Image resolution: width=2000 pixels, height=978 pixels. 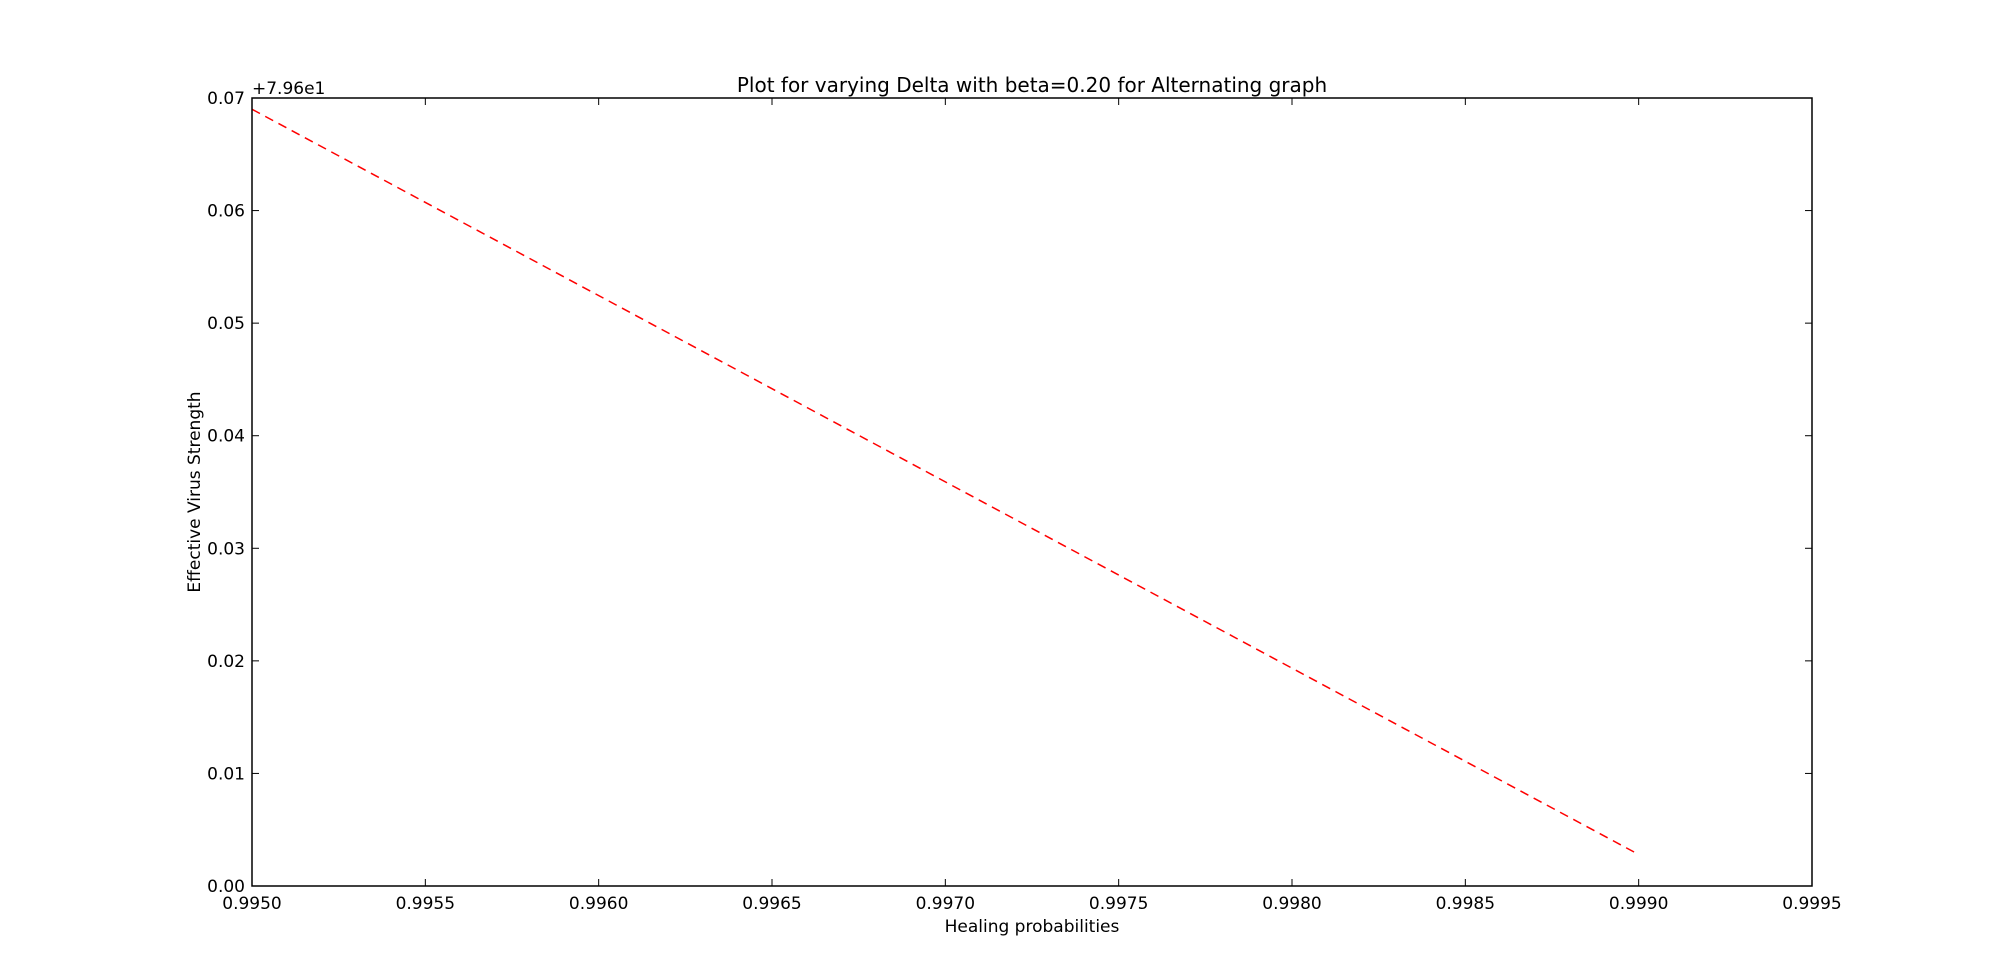 I want to click on x-tick-label: 0.9990, so click(x=1638, y=904).